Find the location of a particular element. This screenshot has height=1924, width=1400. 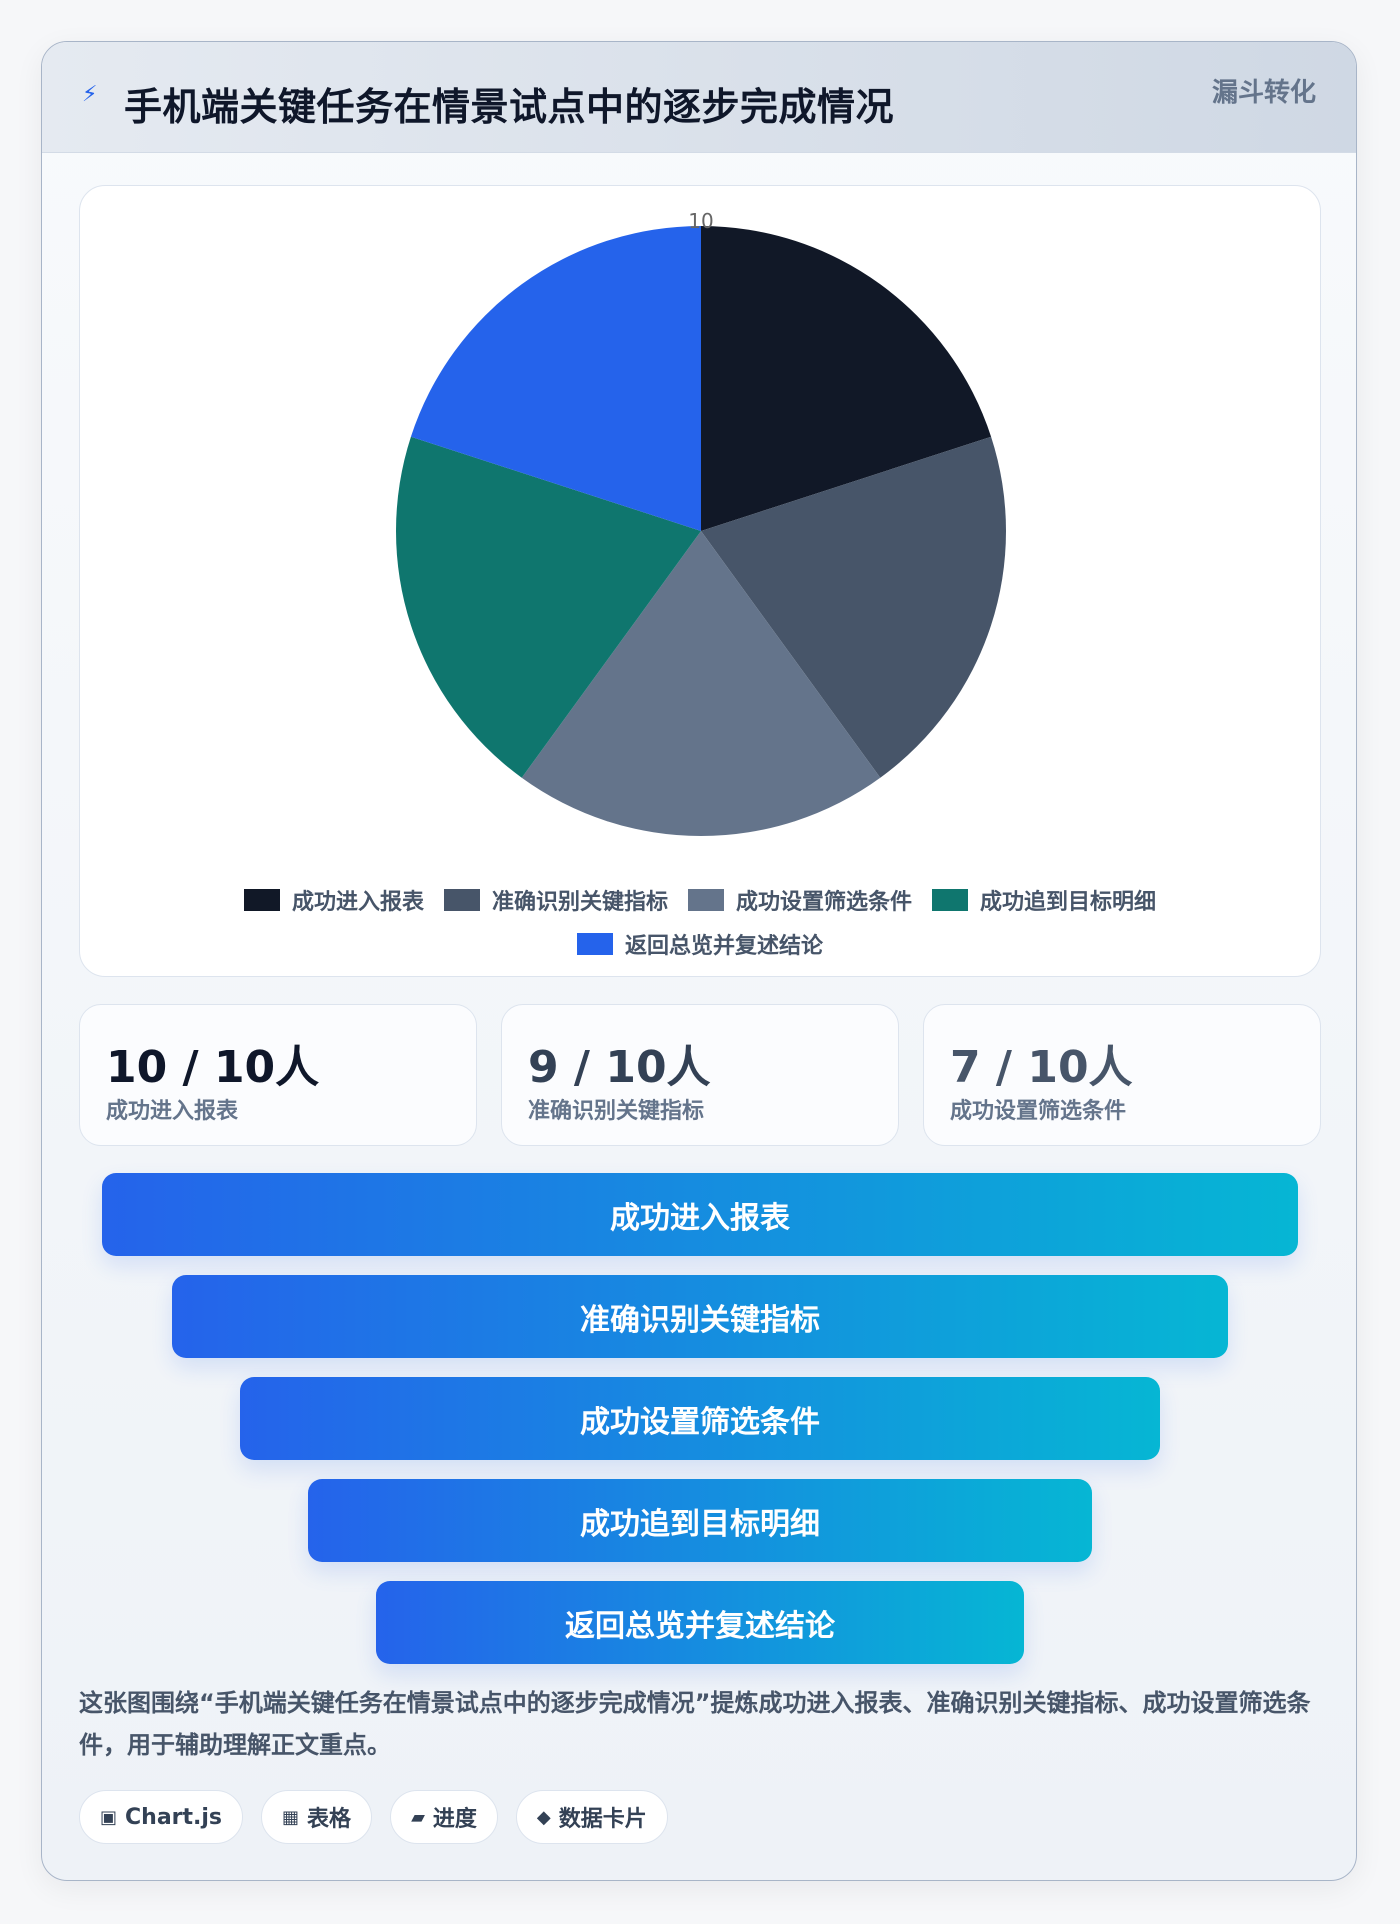

header-tag: 漏斗转化 is located at coordinates (1263, 93).